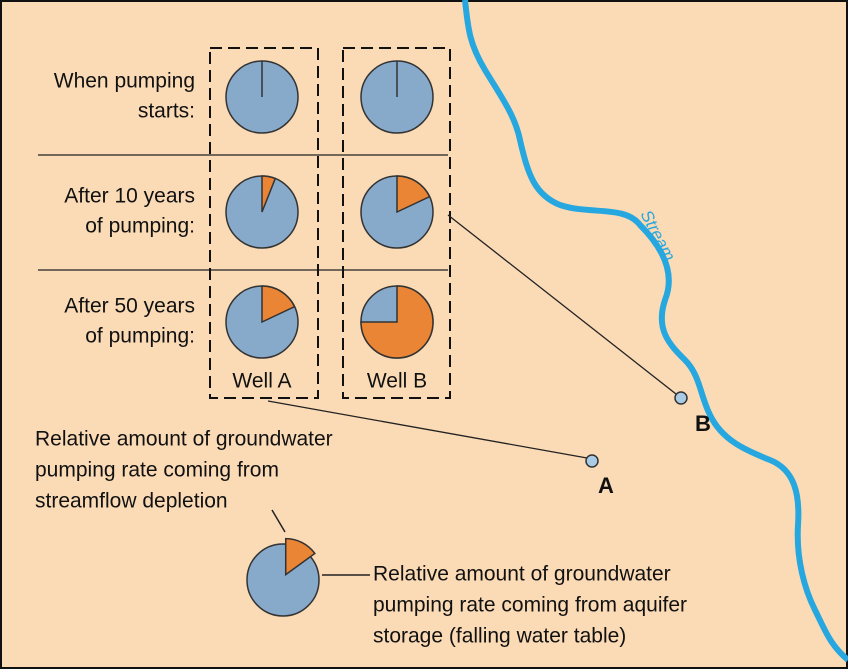 The image size is (848, 669). Describe the element at coordinates (124, 81) in the screenshot. I see `row-label: When pumping` at that location.